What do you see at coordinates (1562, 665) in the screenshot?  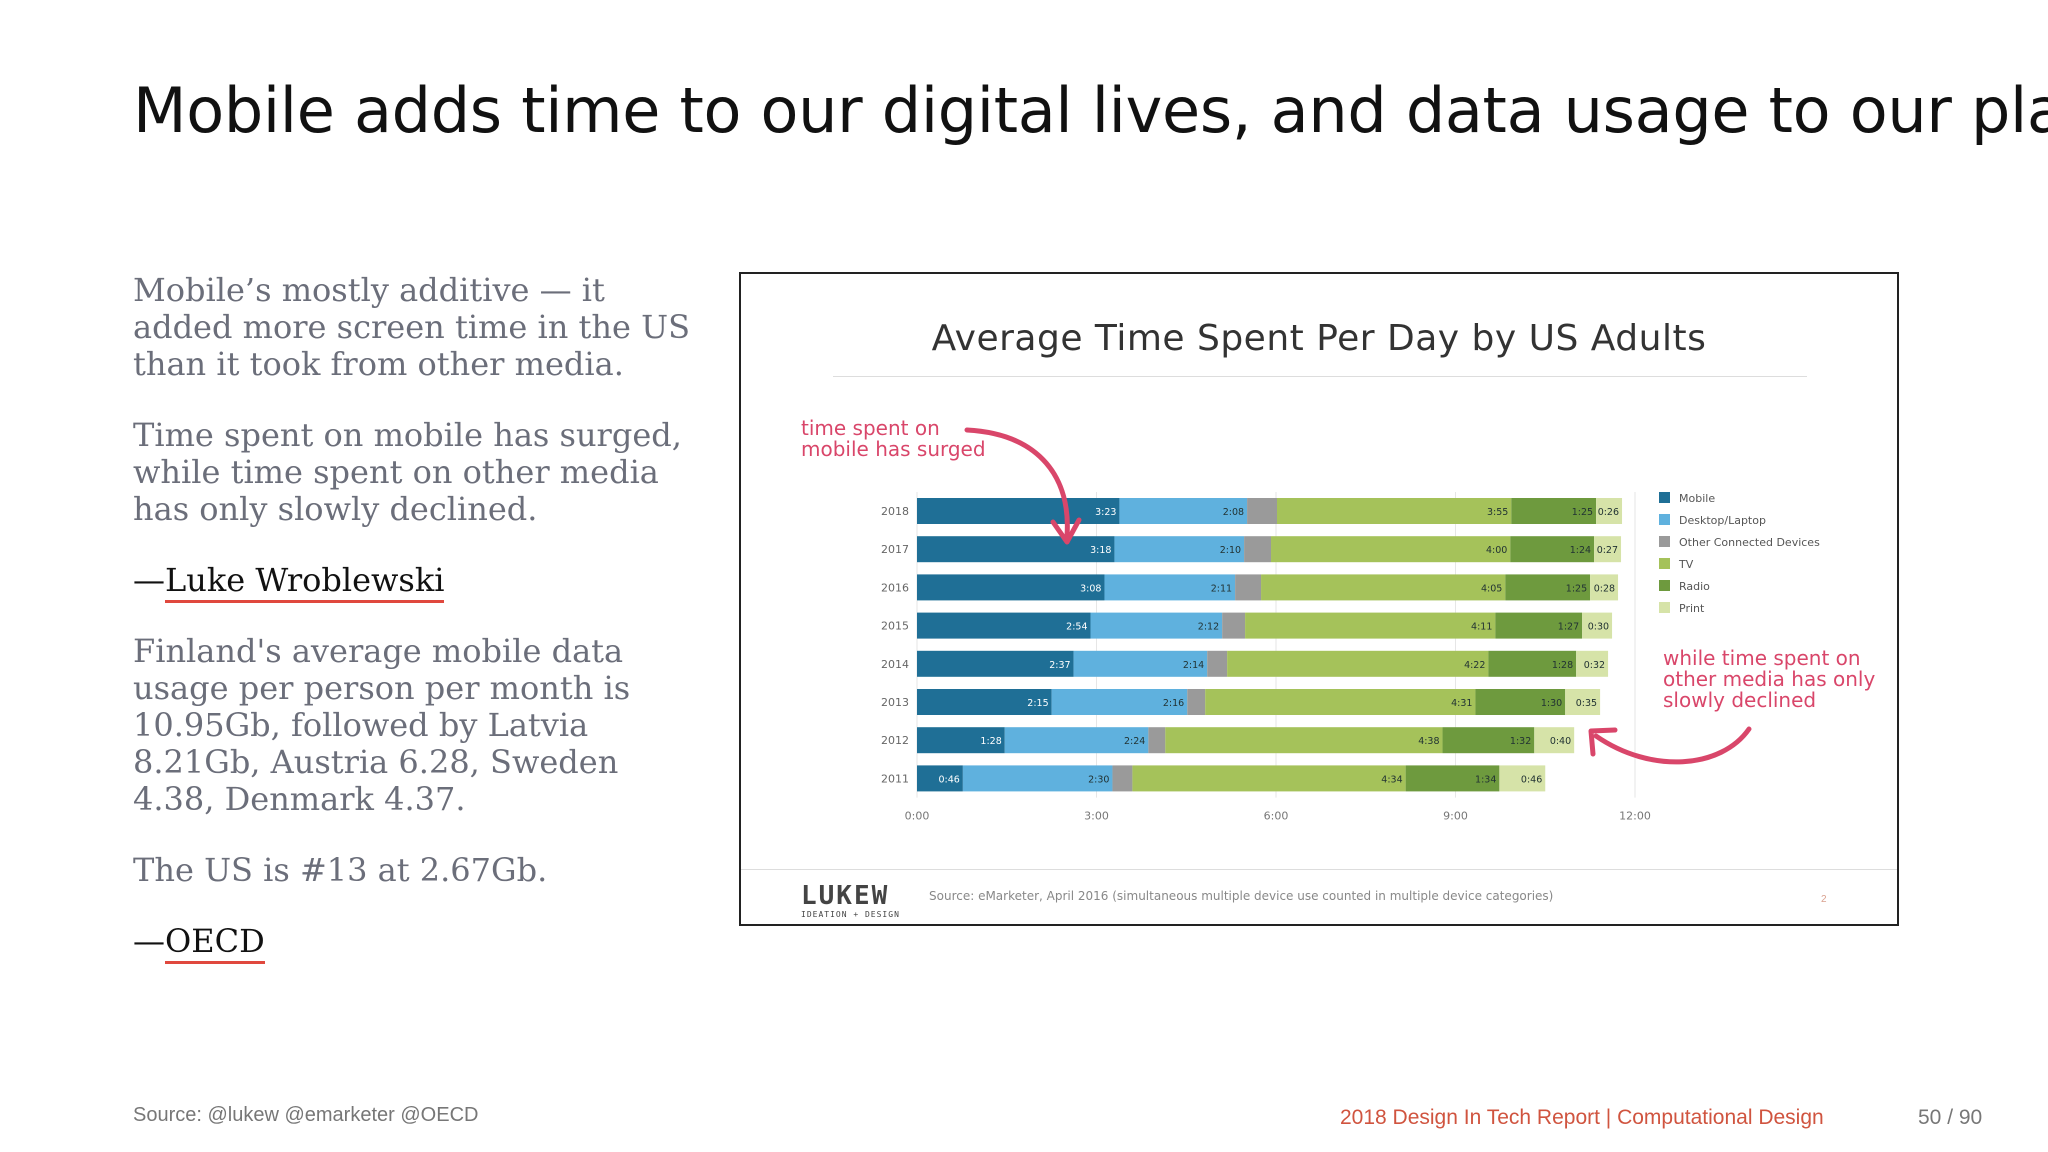 I see `data-label: 1:28` at bounding box center [1562, 665].